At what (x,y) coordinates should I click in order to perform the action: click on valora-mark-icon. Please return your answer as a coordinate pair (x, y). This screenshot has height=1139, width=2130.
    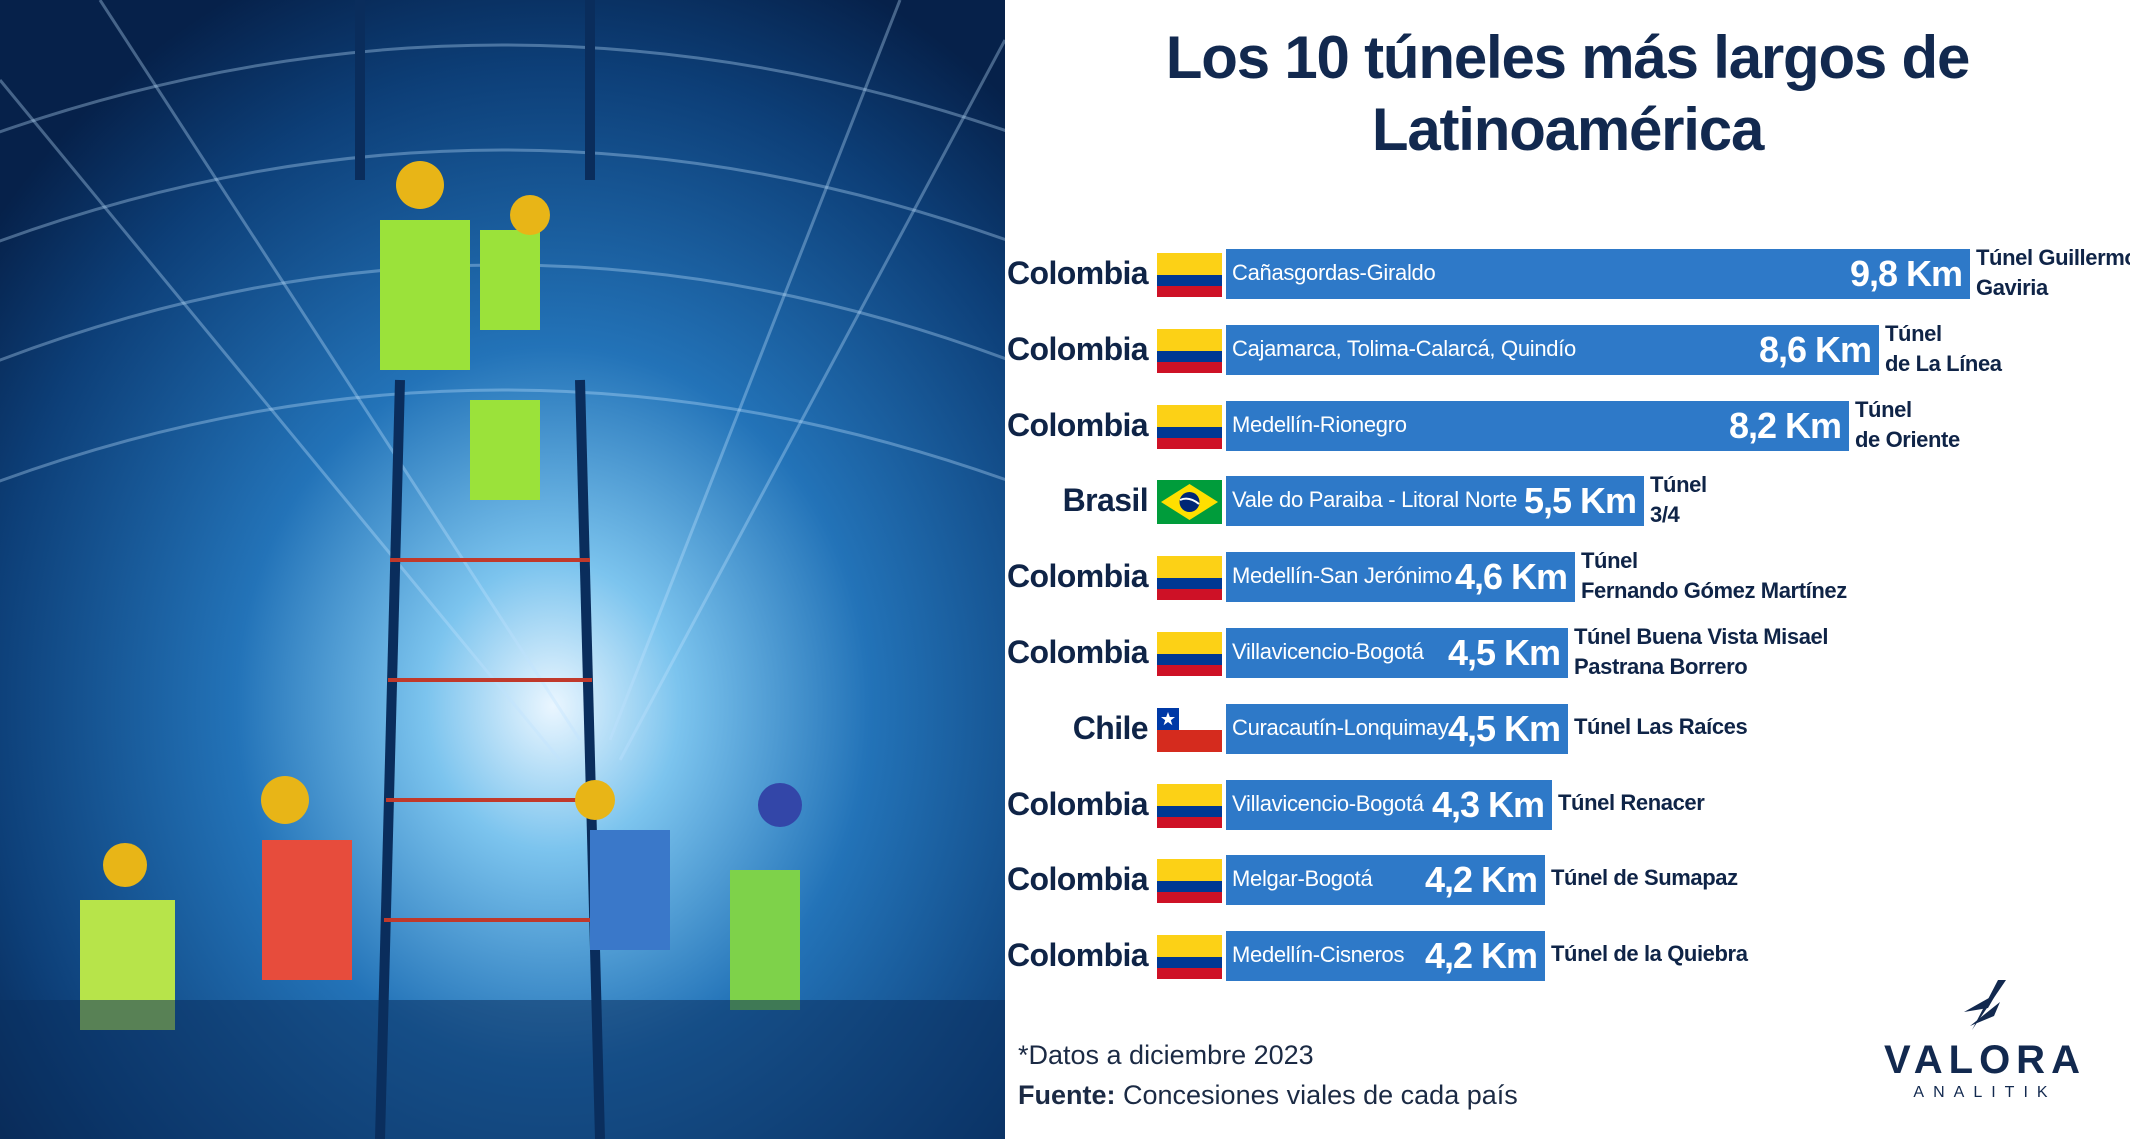
    Looking at the image, I should click on (1985, 1005).